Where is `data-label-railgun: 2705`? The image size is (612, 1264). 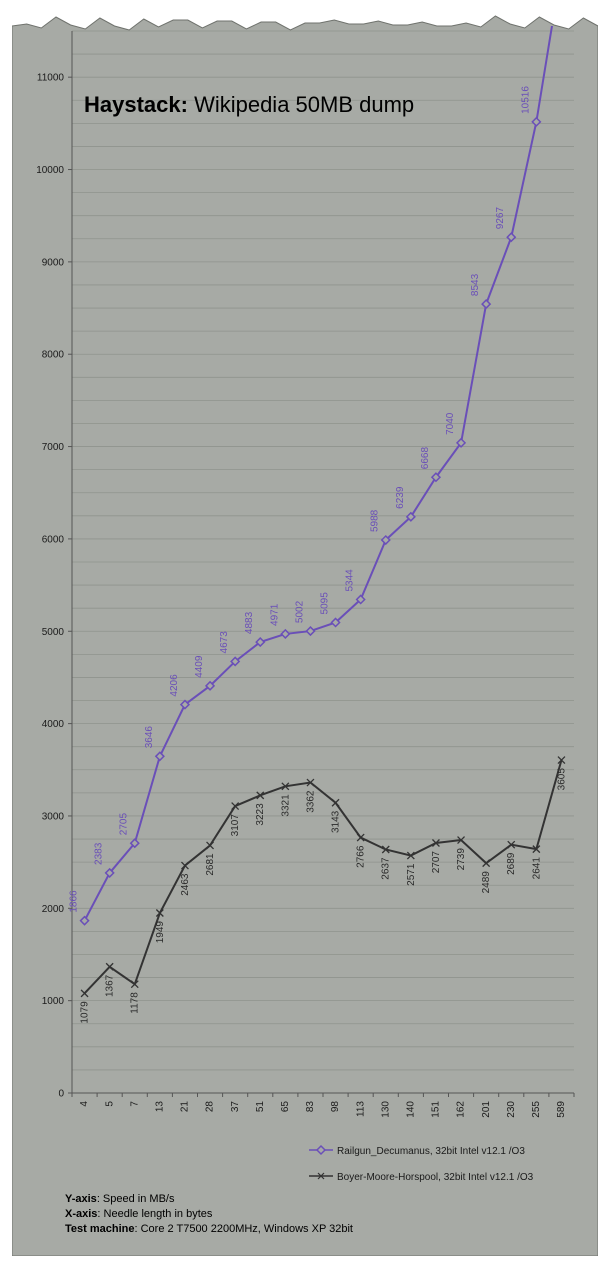 data-label-railgun: 2705 is located at coordinates (124, 824).